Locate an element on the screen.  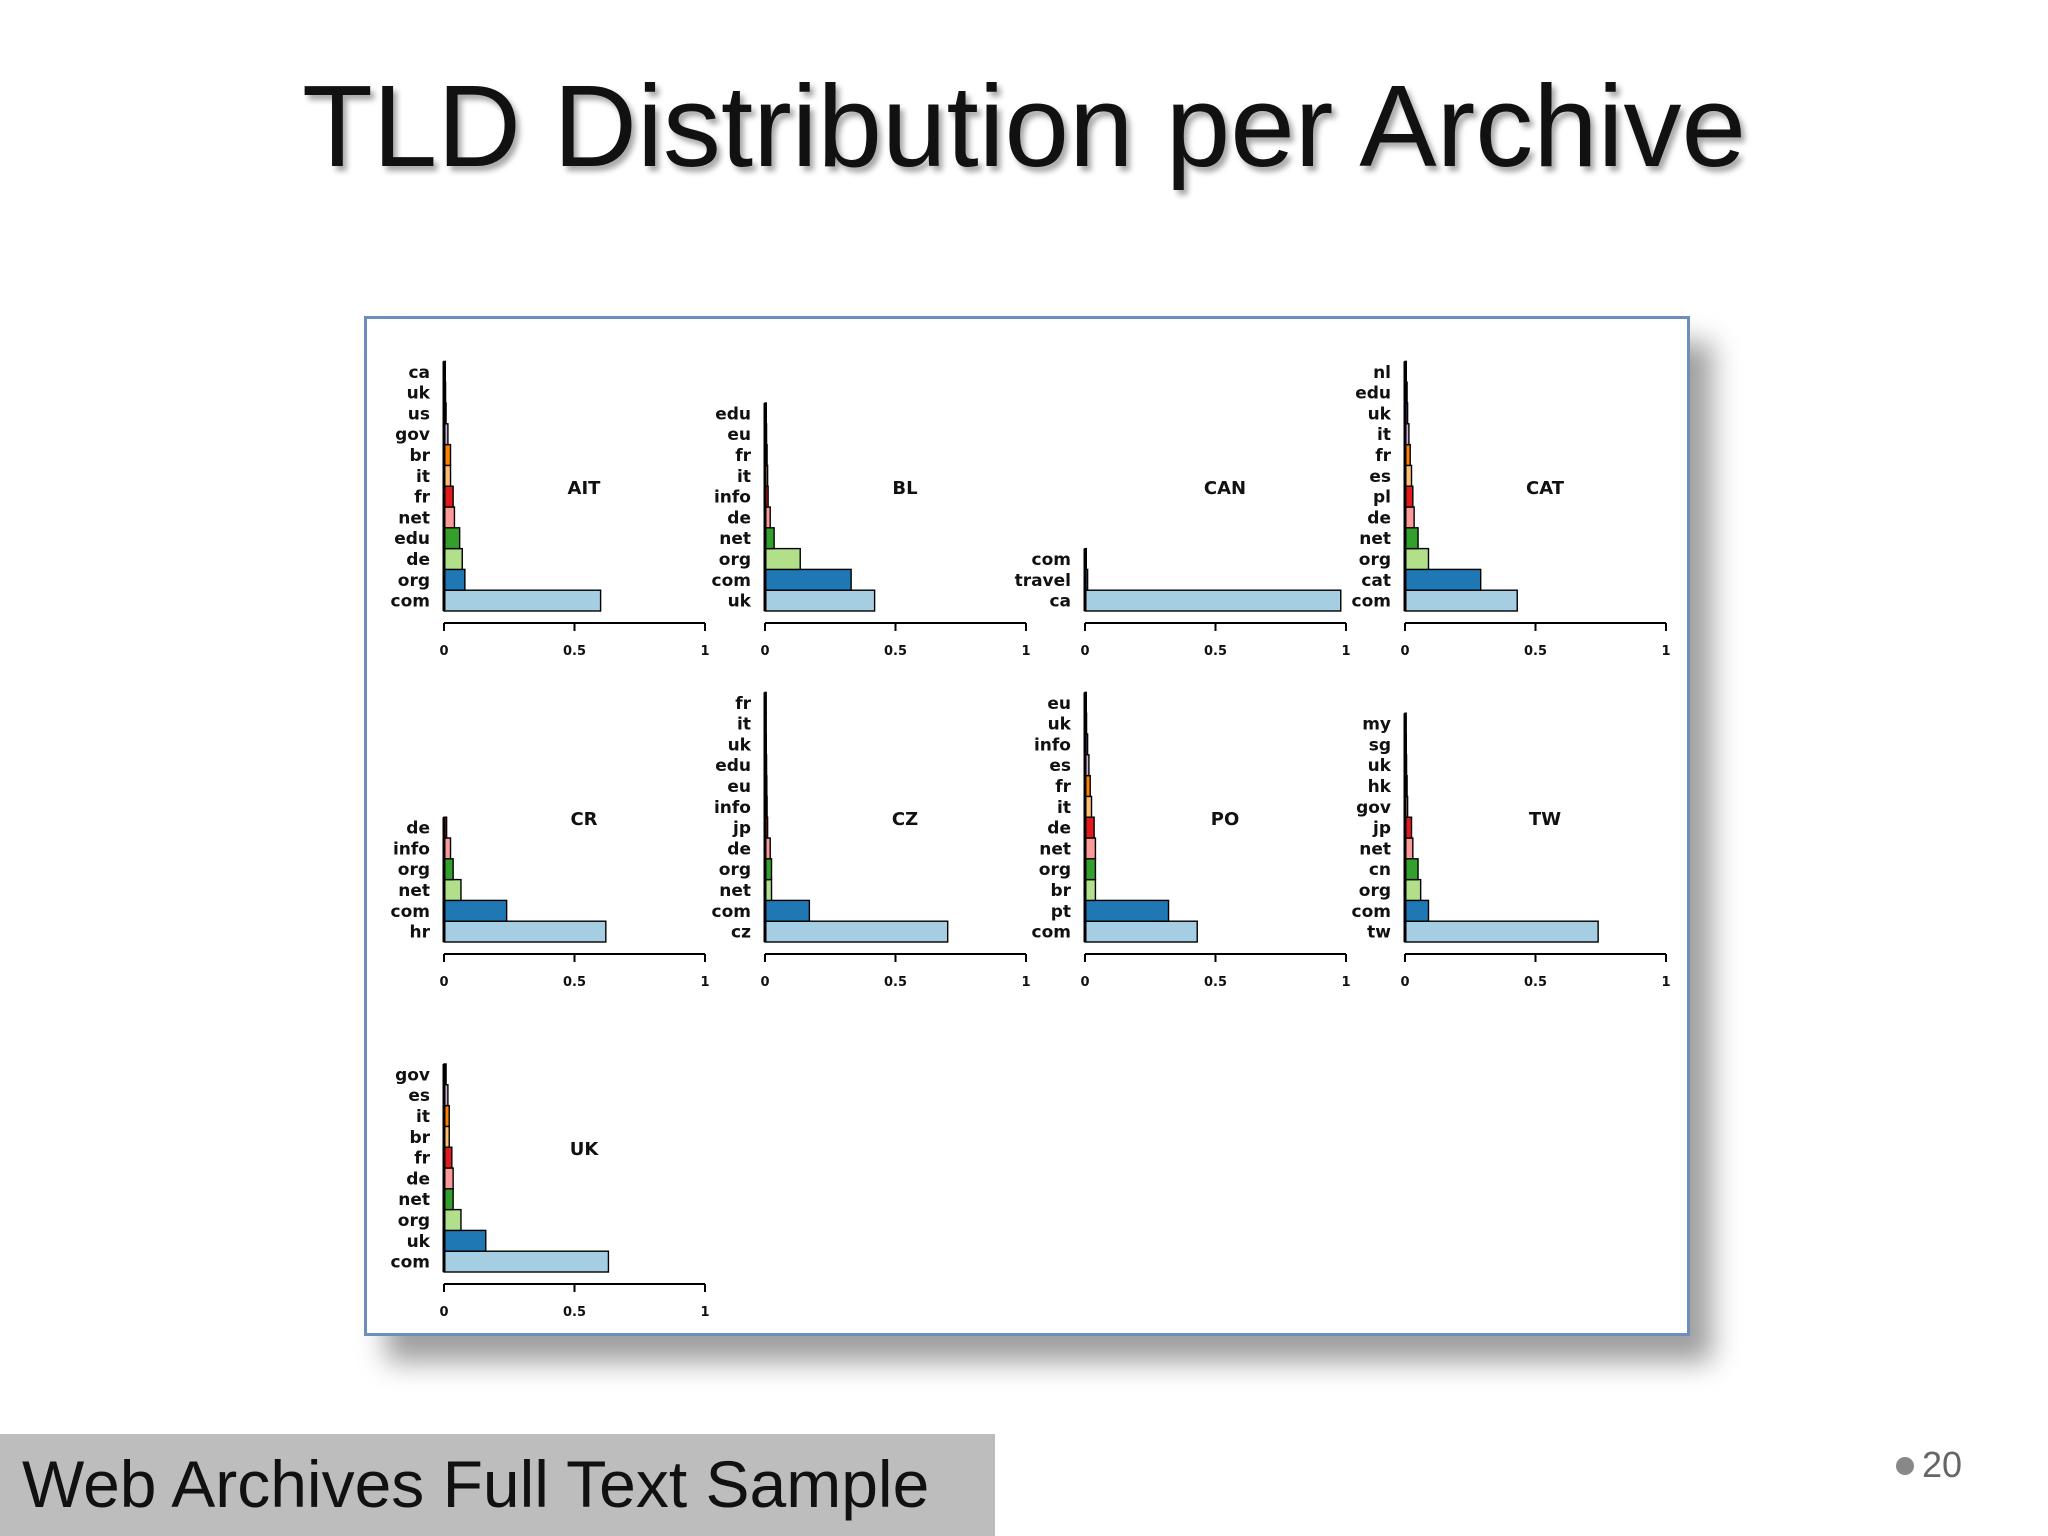
tld-label-uk-net: net is located at coordinates (414, 1200).